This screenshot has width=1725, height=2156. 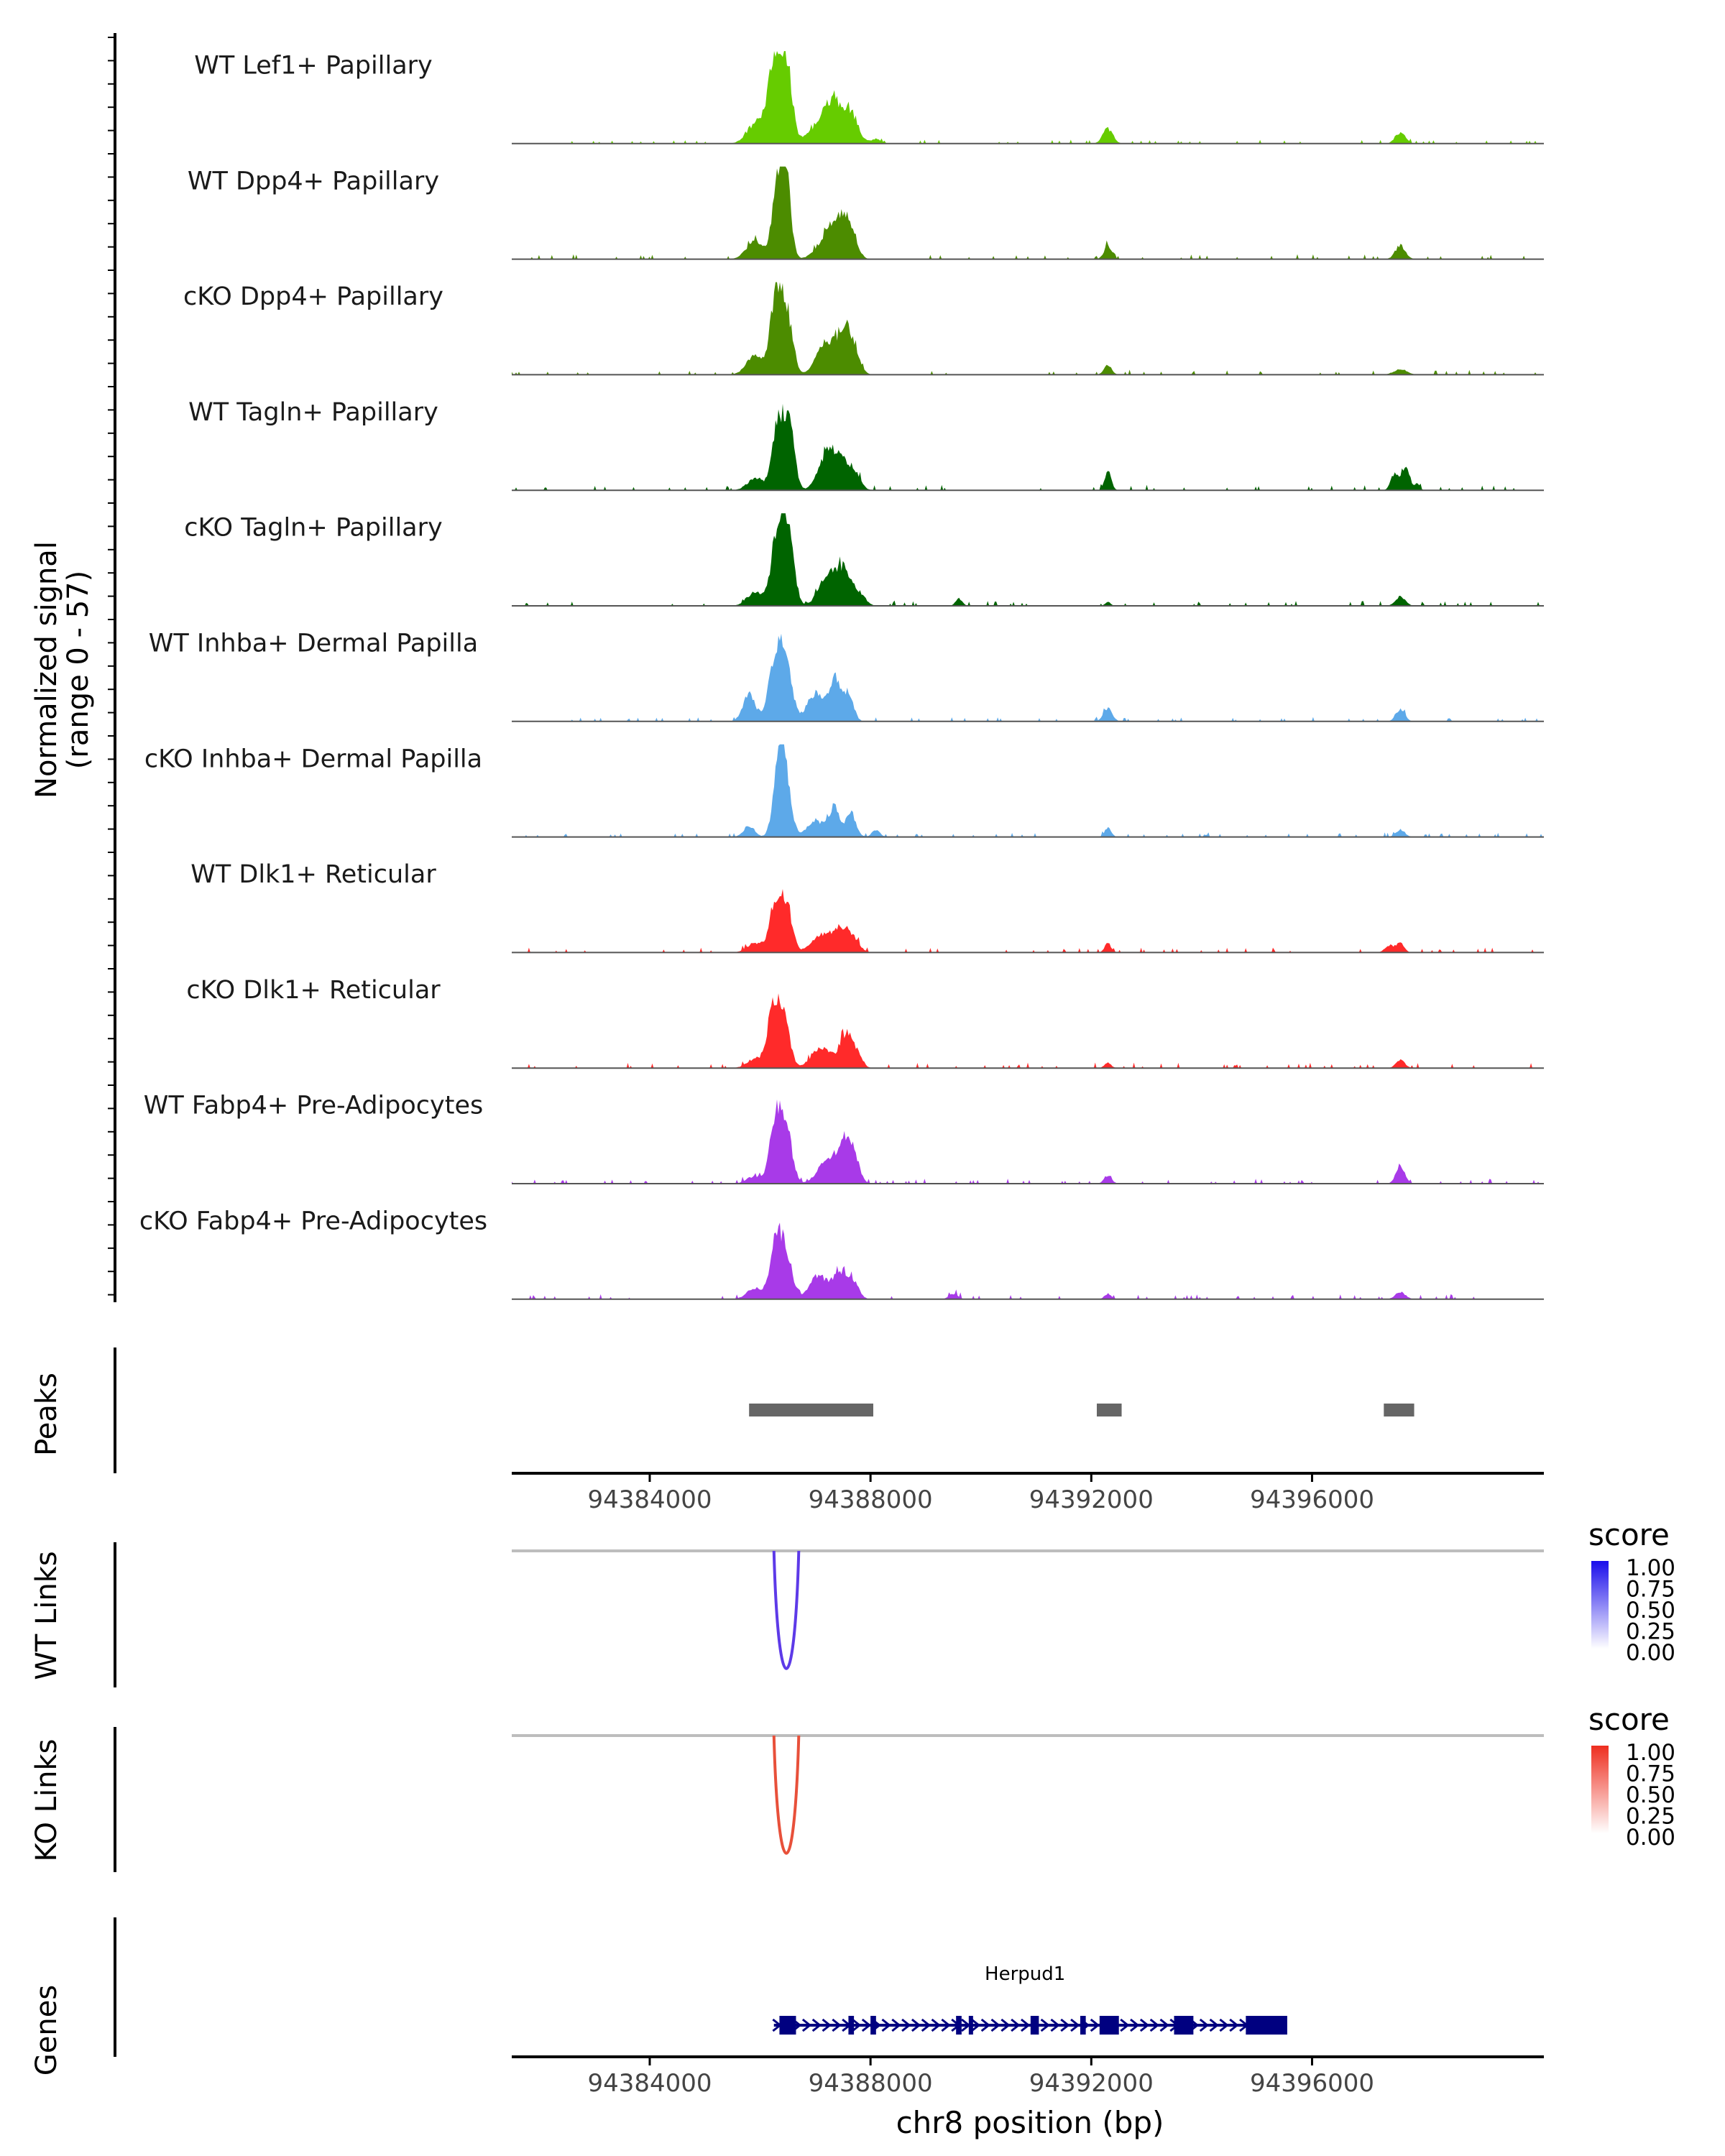 What do you see at coordinates (313, 412) in the screenshot?
I see `track-label-4: WT Tagln+ Papillary` at bounding box center [313, 412].